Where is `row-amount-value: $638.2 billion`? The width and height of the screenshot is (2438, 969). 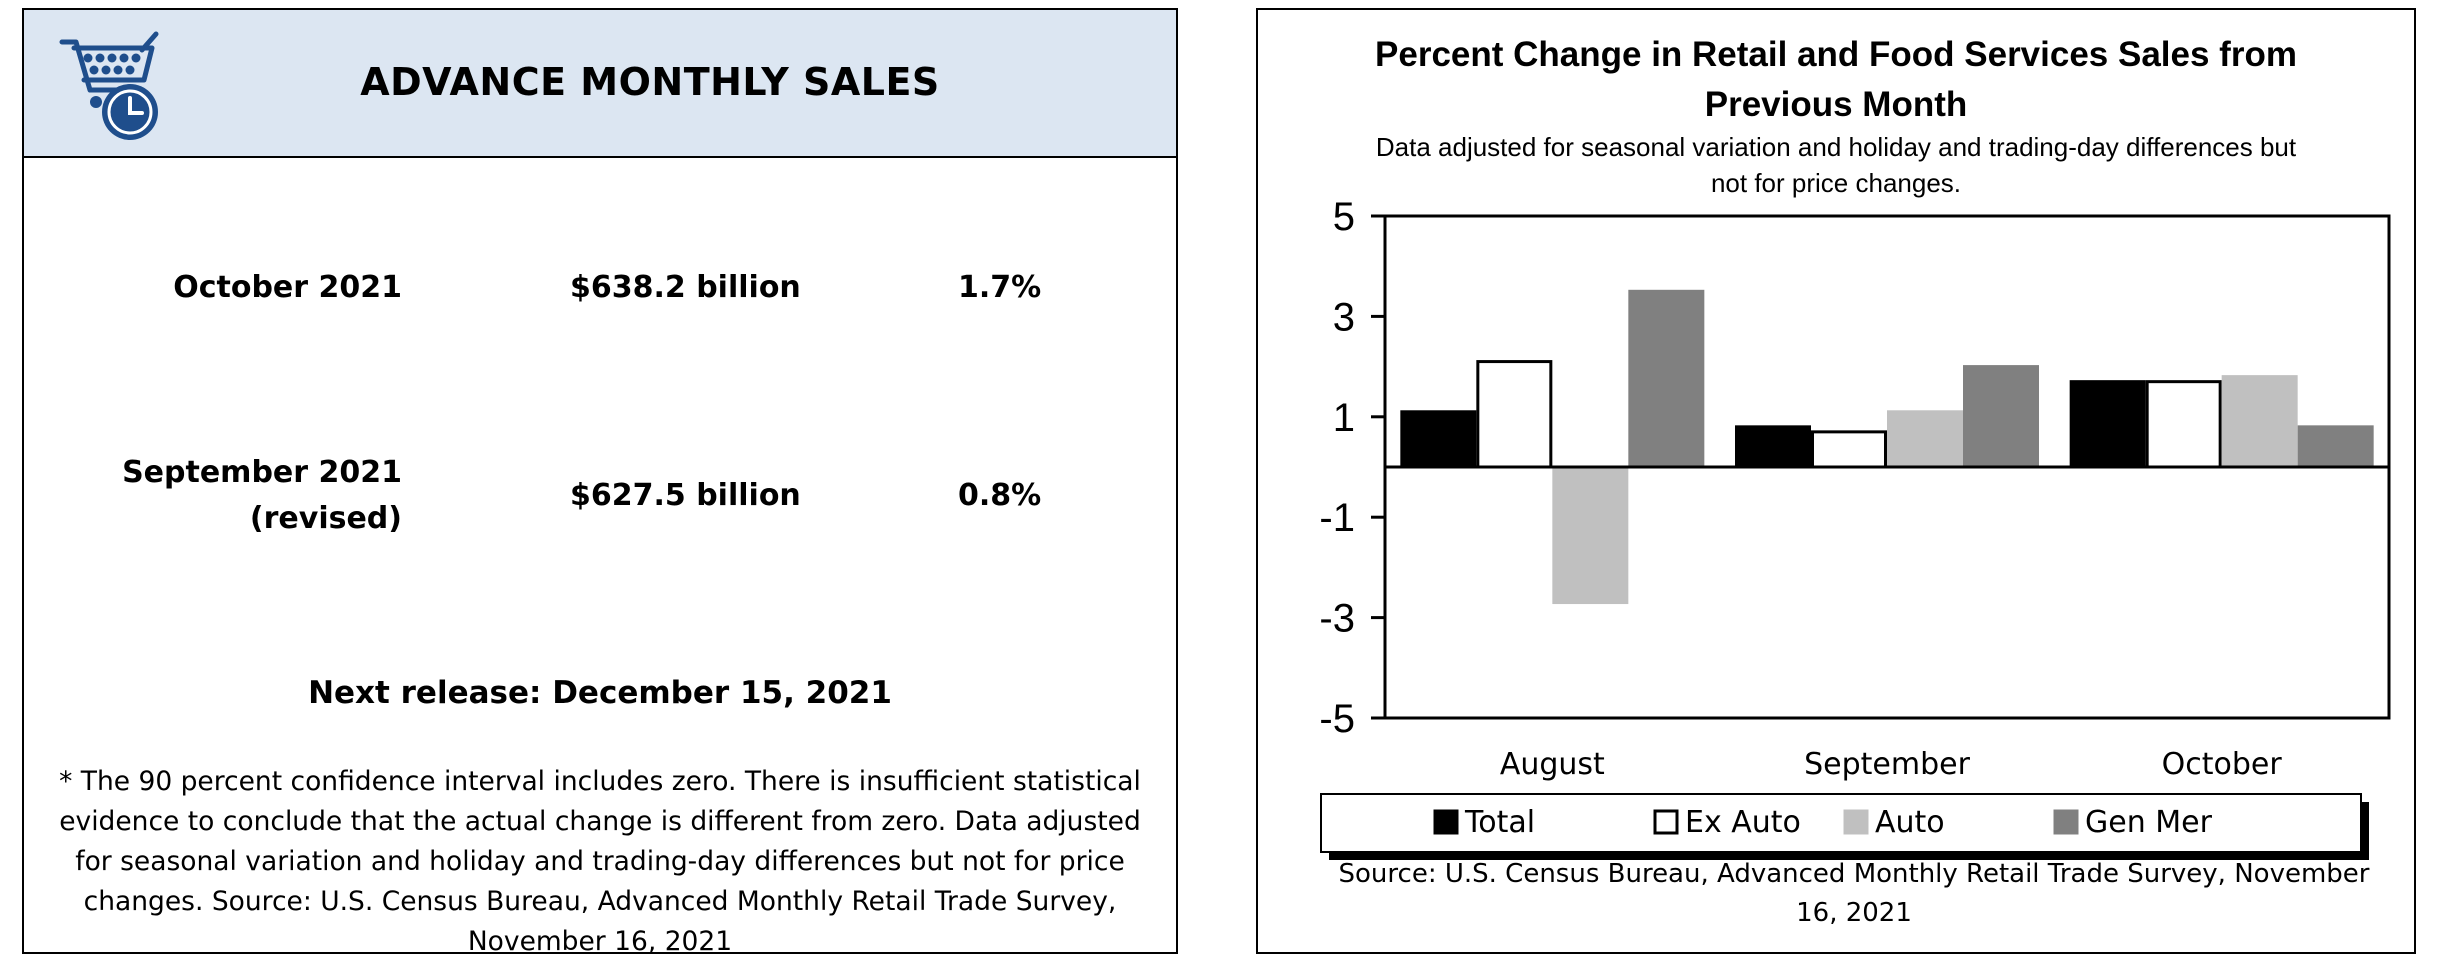 row-amount-value: $638.2 billion is located at coordinates (685, 287).